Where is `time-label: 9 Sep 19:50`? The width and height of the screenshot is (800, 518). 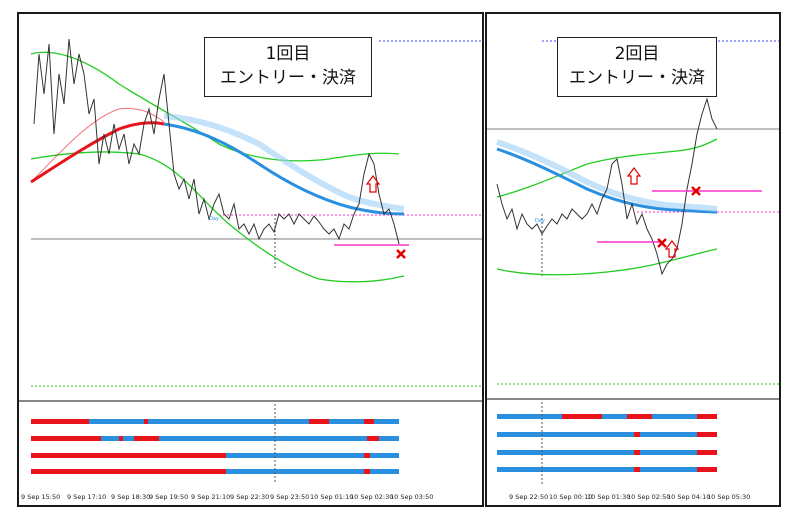 time-label: 9 Sep 19:50 is located at coordinates (169, 497).